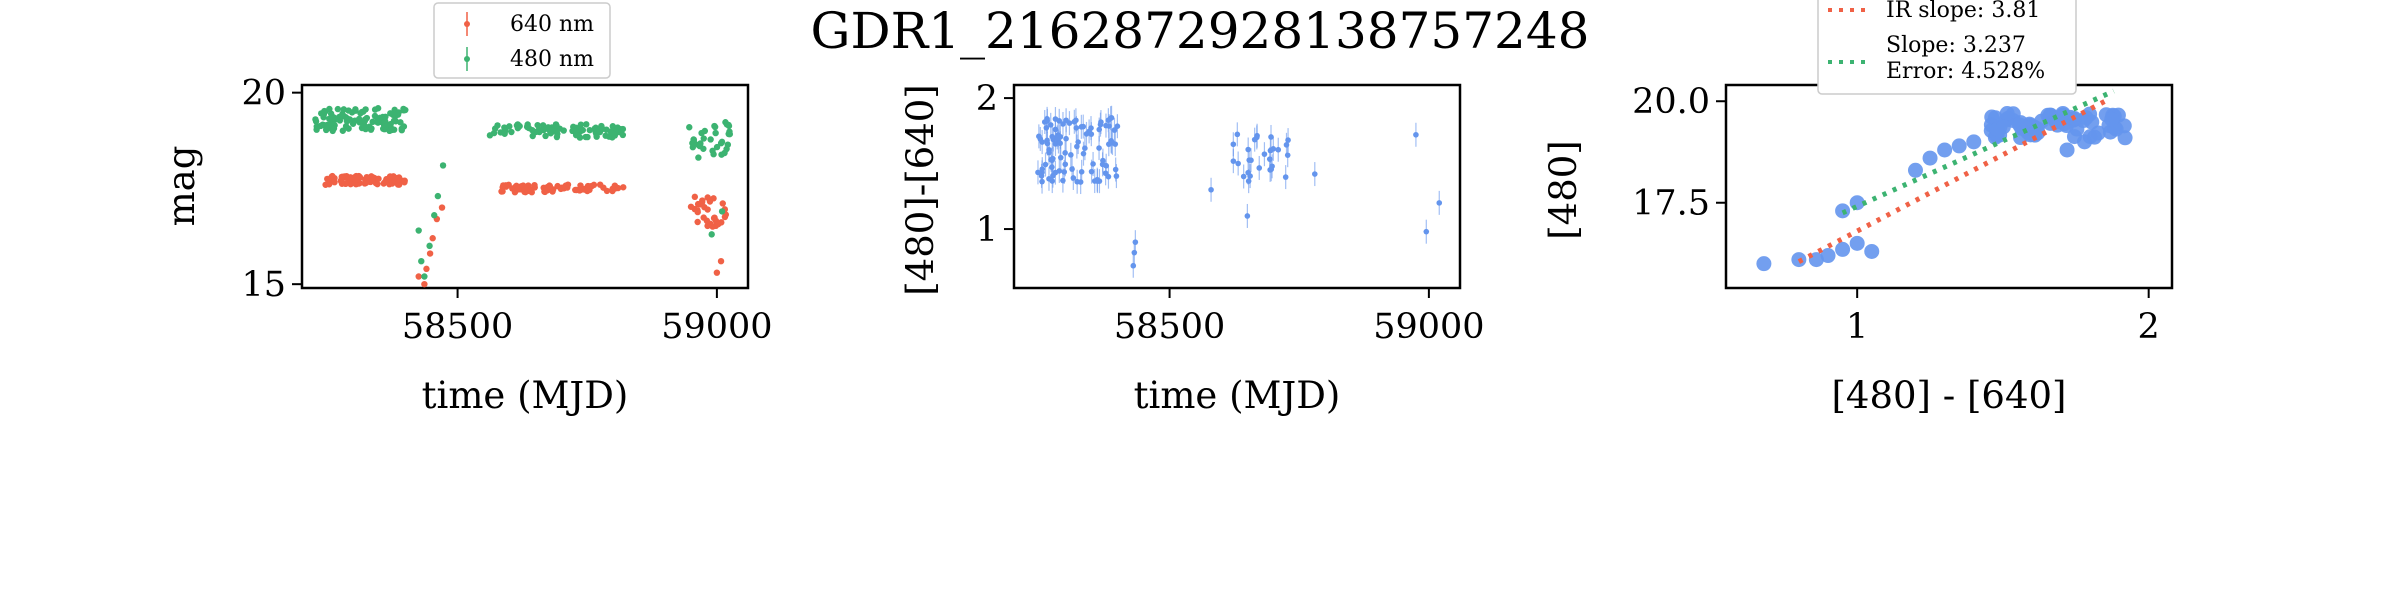 This screenshot has height=600, width=2400. I want to click on legend-marker-green, so click(467, 59).